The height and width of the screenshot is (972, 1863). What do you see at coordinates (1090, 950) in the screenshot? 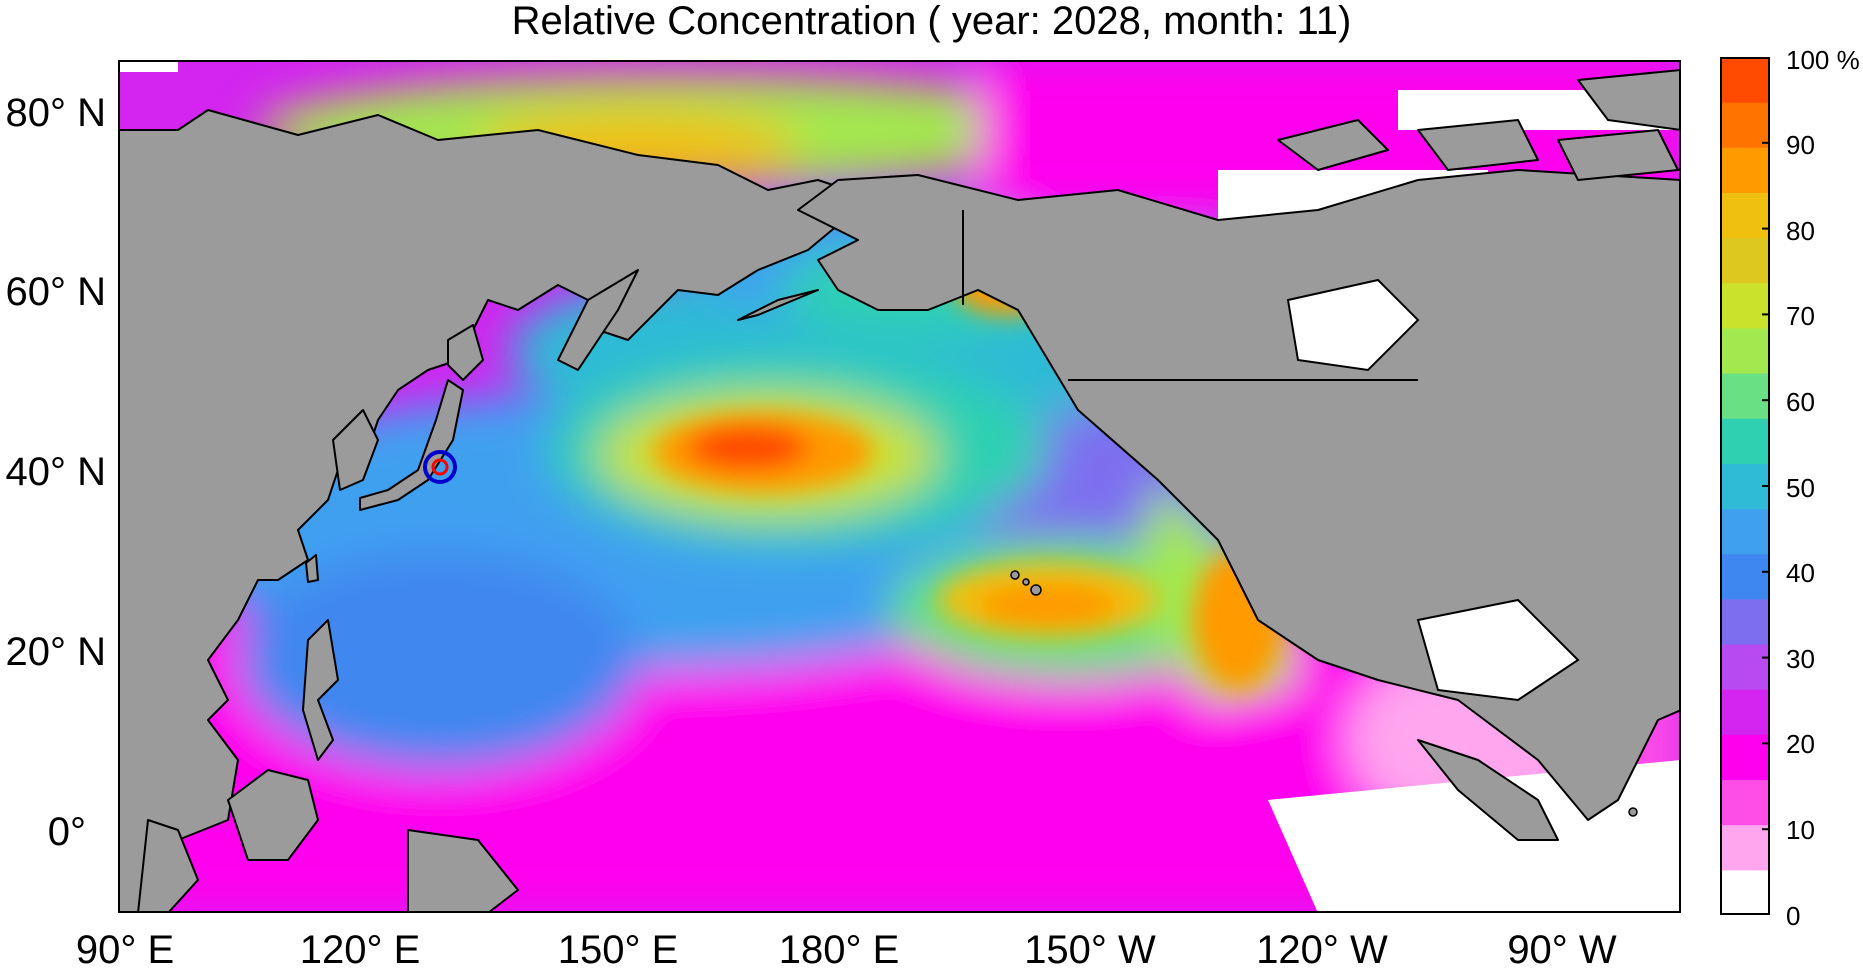
I see `lon-label-150w: 150° W` at bounding box center [1090, 950].